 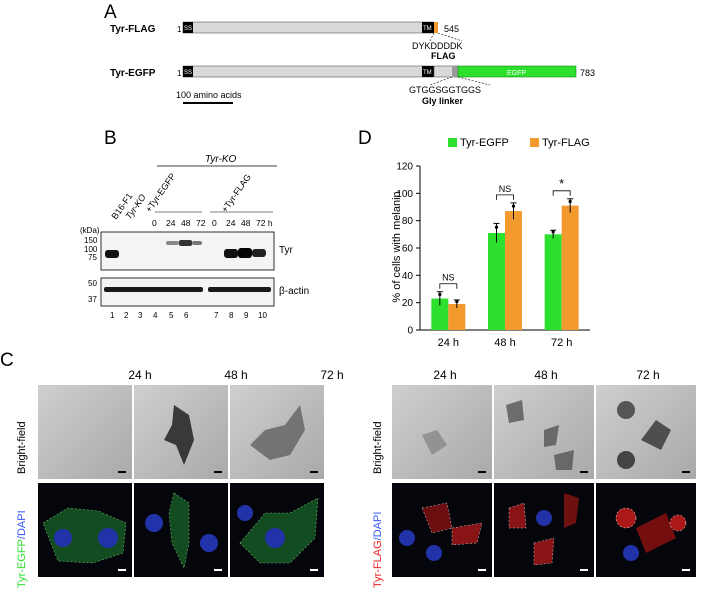 What do you see at coordinates (110, 138) in the screenshot?
I see `panel-label-b: B` at bounding box center [110, 138].